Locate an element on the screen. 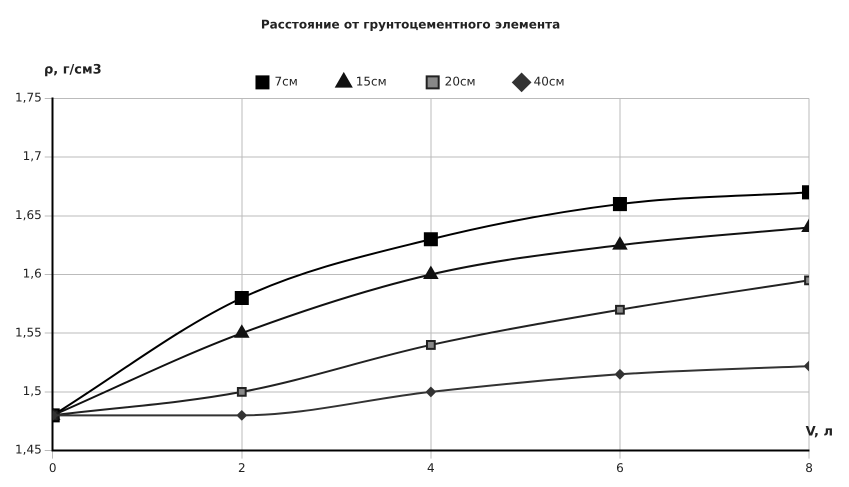 The height and width of the screenshot is (487, 849). legend-label: 40см is located at coordinates (549, 81).